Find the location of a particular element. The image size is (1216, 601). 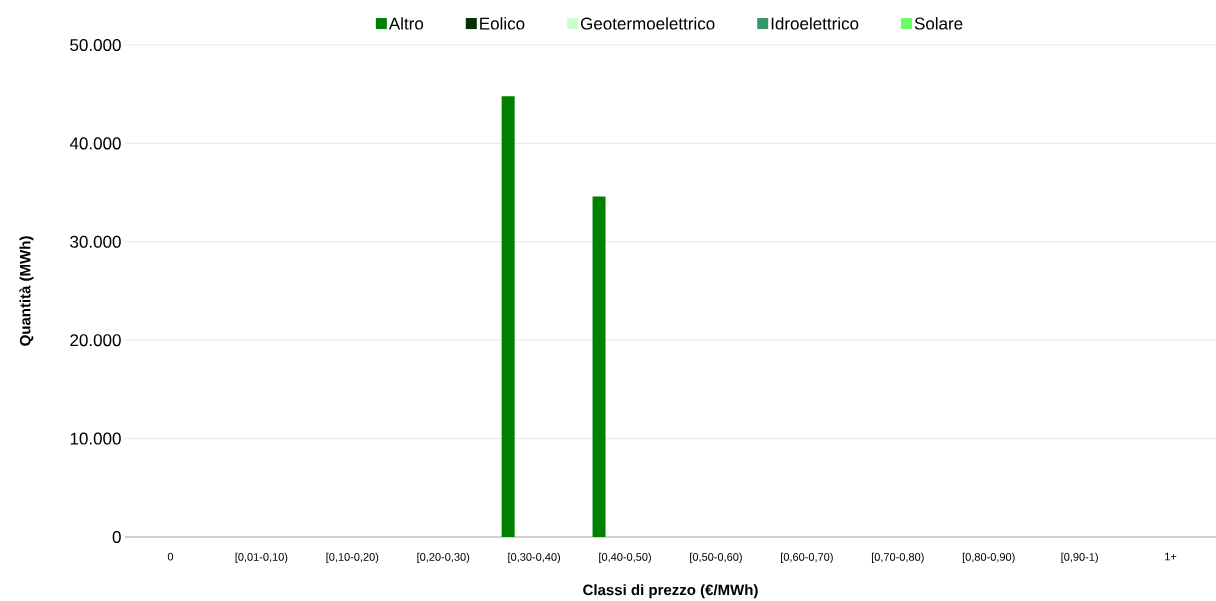

x-tick-label: [0,01-0,10) is located at coordinates (261, 558).